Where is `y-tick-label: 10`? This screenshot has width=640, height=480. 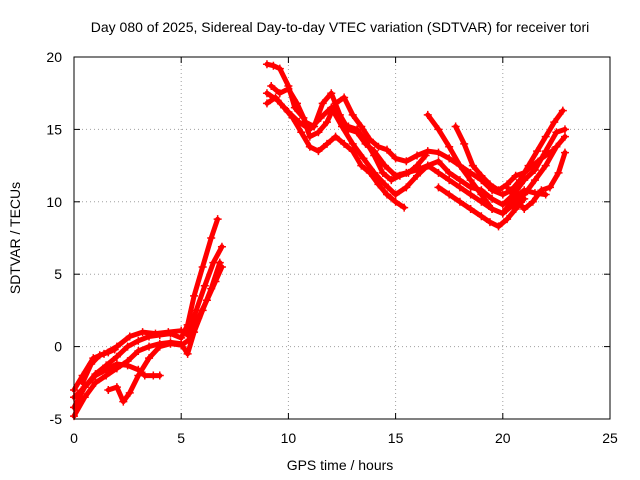 y-tick-label: 10 is located at coordinates (54, 202).